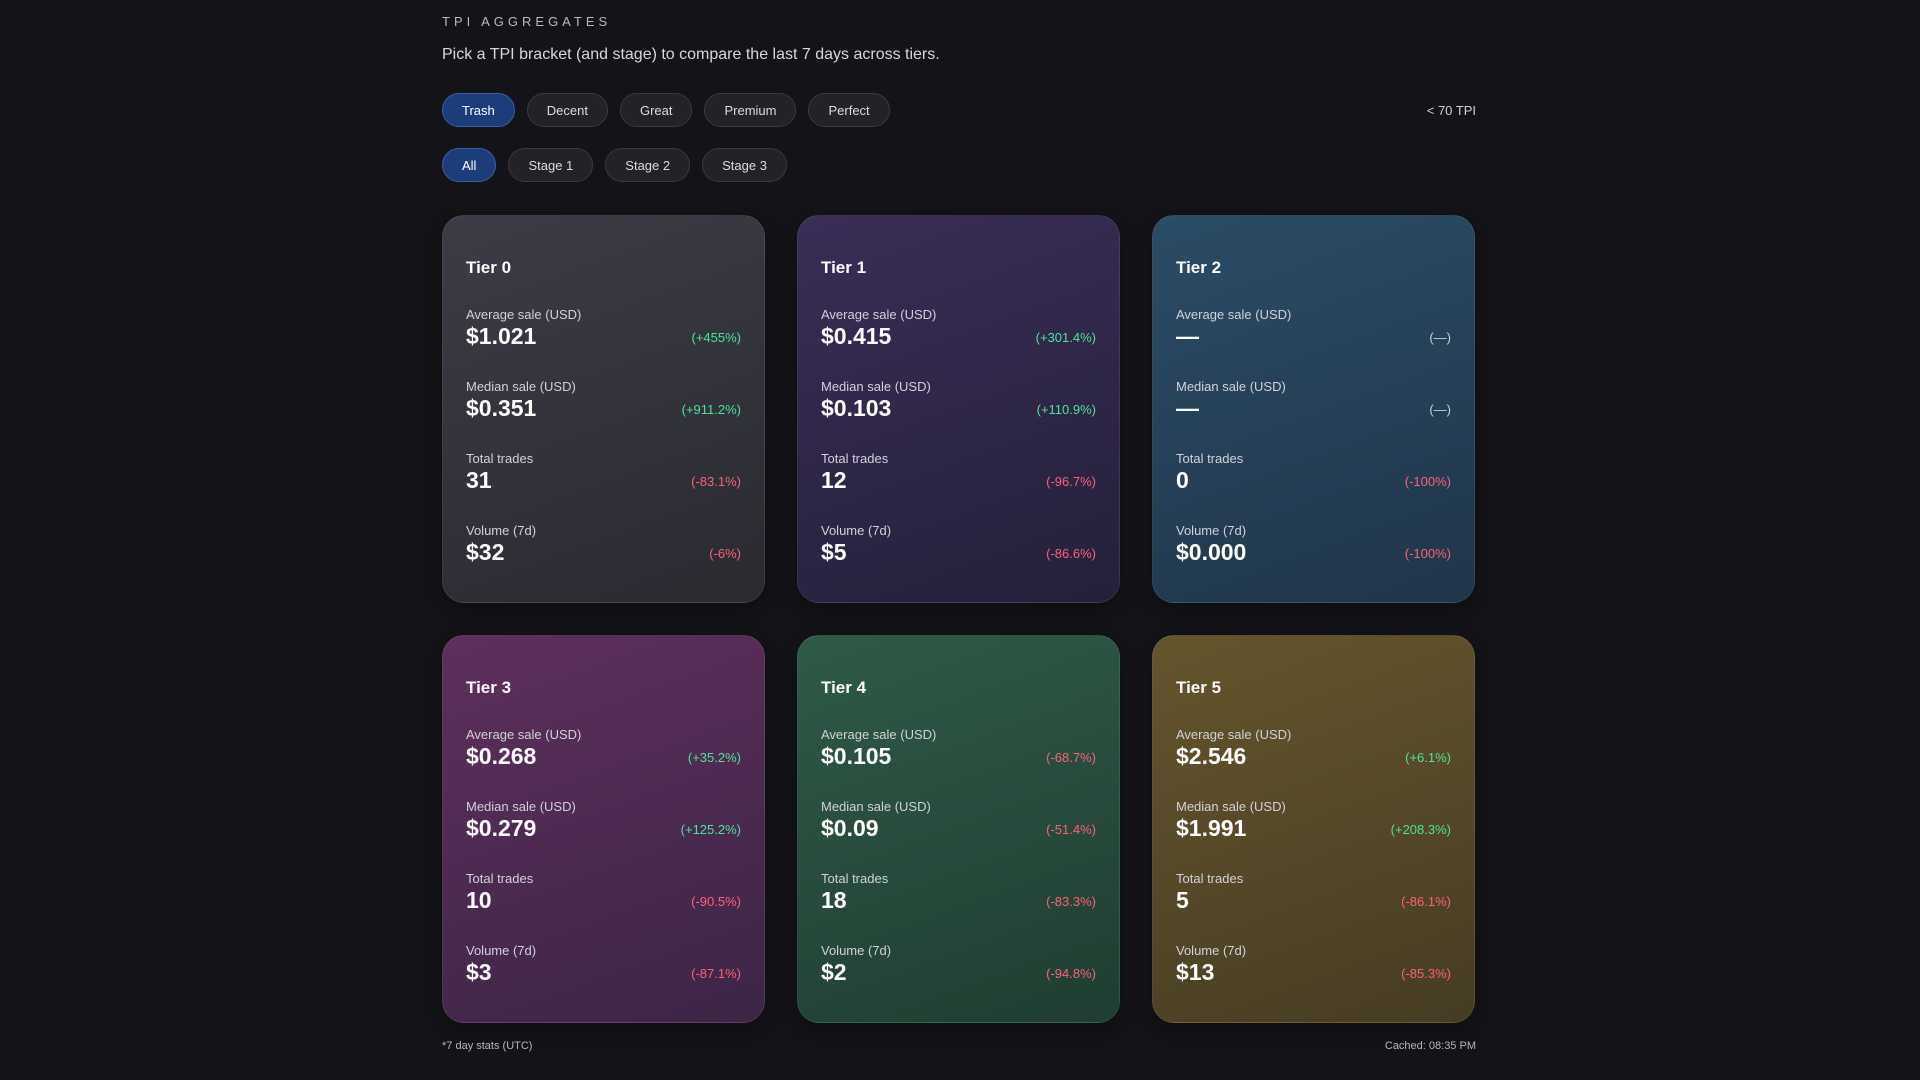  What do you see at coordinates (489, 267) in the screenshot?
I see `tier-title: Tier 0` at bounding box center [489, 267].